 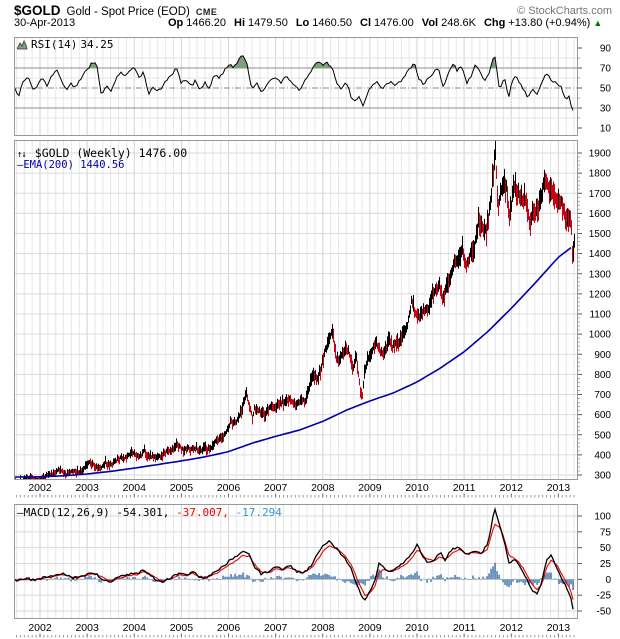 What do you see at coordinates (608, 580) in the screenshot?
I see `svg-text: 0` at bounding box center [608, 580].